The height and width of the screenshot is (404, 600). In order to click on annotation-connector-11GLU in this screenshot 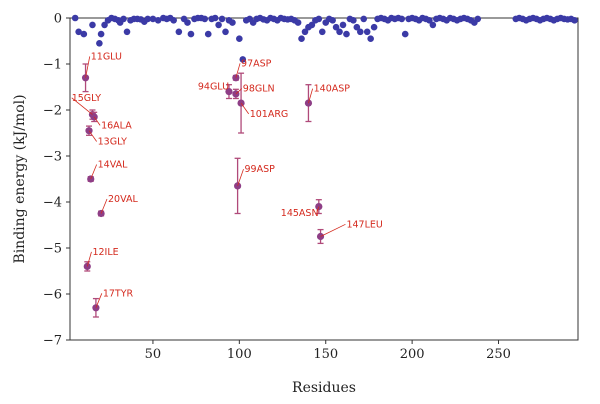, I will do `click(88, 67)`.